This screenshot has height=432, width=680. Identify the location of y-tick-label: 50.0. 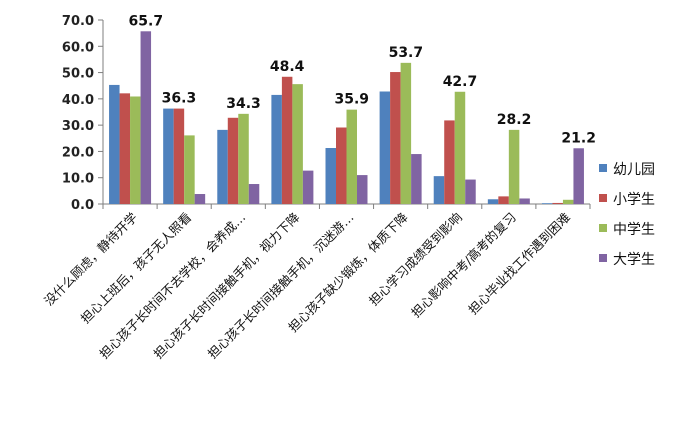
(78, 74).